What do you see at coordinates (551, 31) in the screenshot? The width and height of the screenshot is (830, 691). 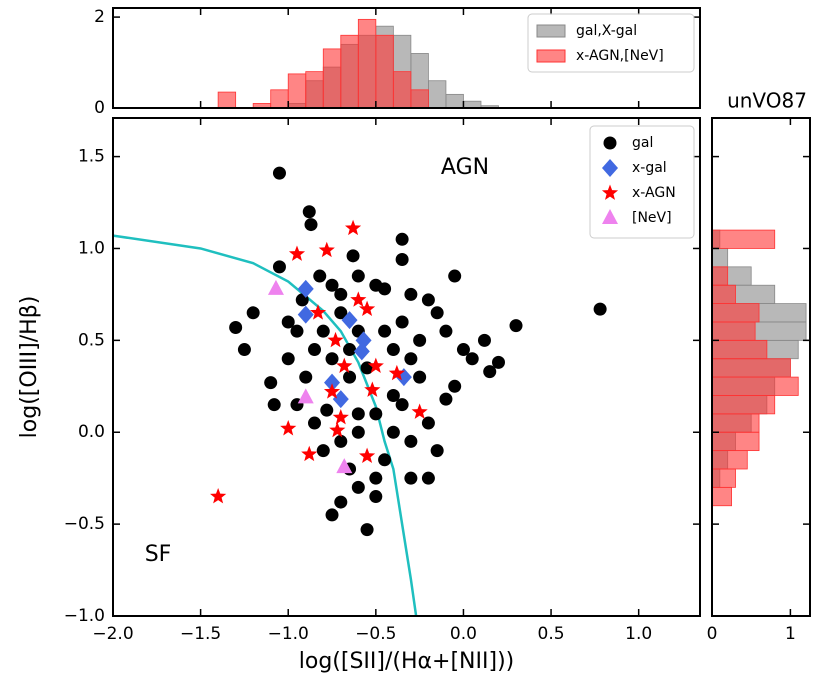 I see `legend-swatch` at bounding box center [551, 31].